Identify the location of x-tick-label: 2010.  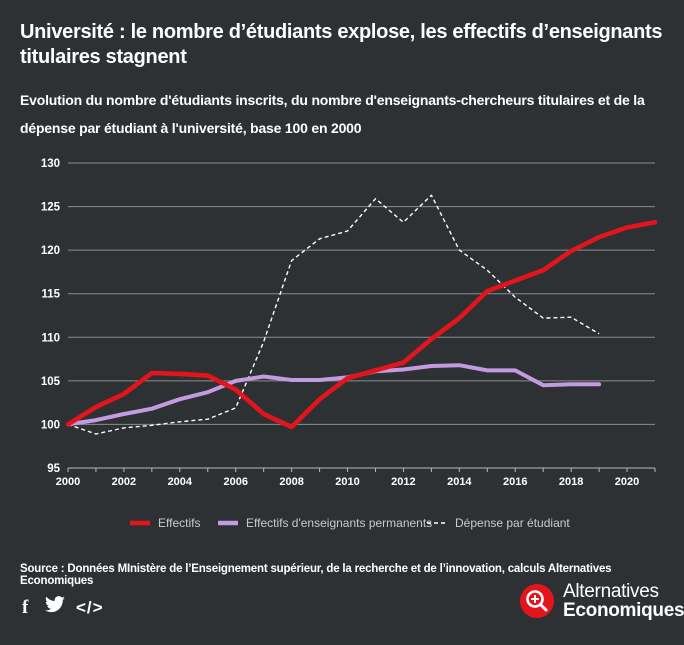
(347, 482).